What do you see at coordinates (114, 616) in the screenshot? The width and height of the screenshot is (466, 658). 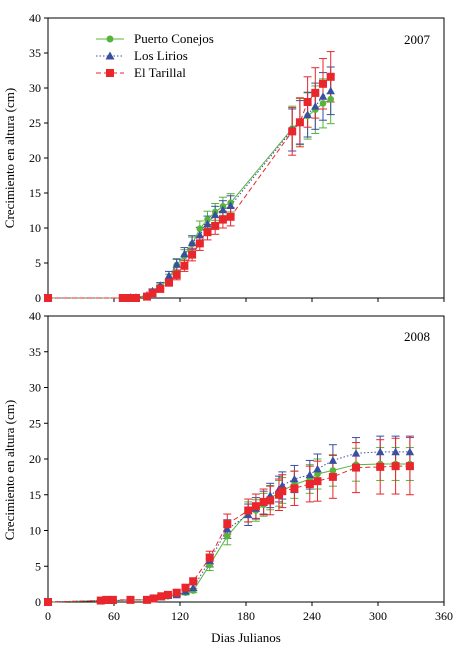 I see `x-tick-label: 60` at bounding box center [114, 616].